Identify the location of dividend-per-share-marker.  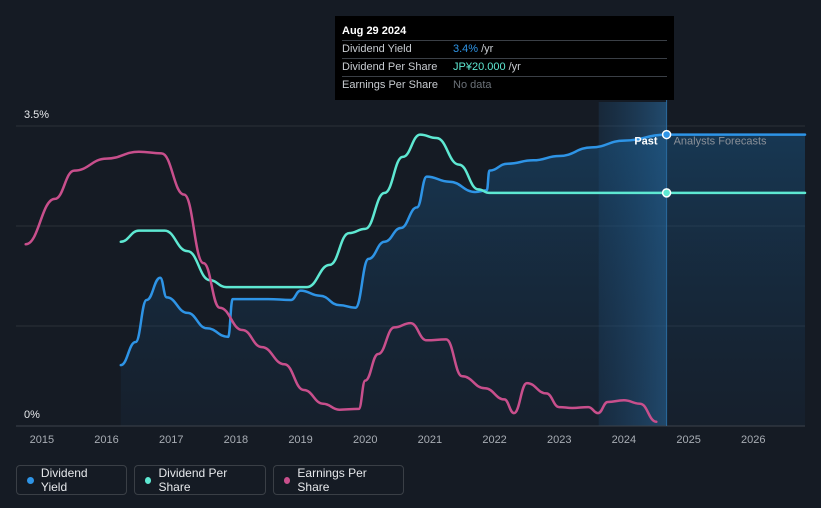
(666, 193).